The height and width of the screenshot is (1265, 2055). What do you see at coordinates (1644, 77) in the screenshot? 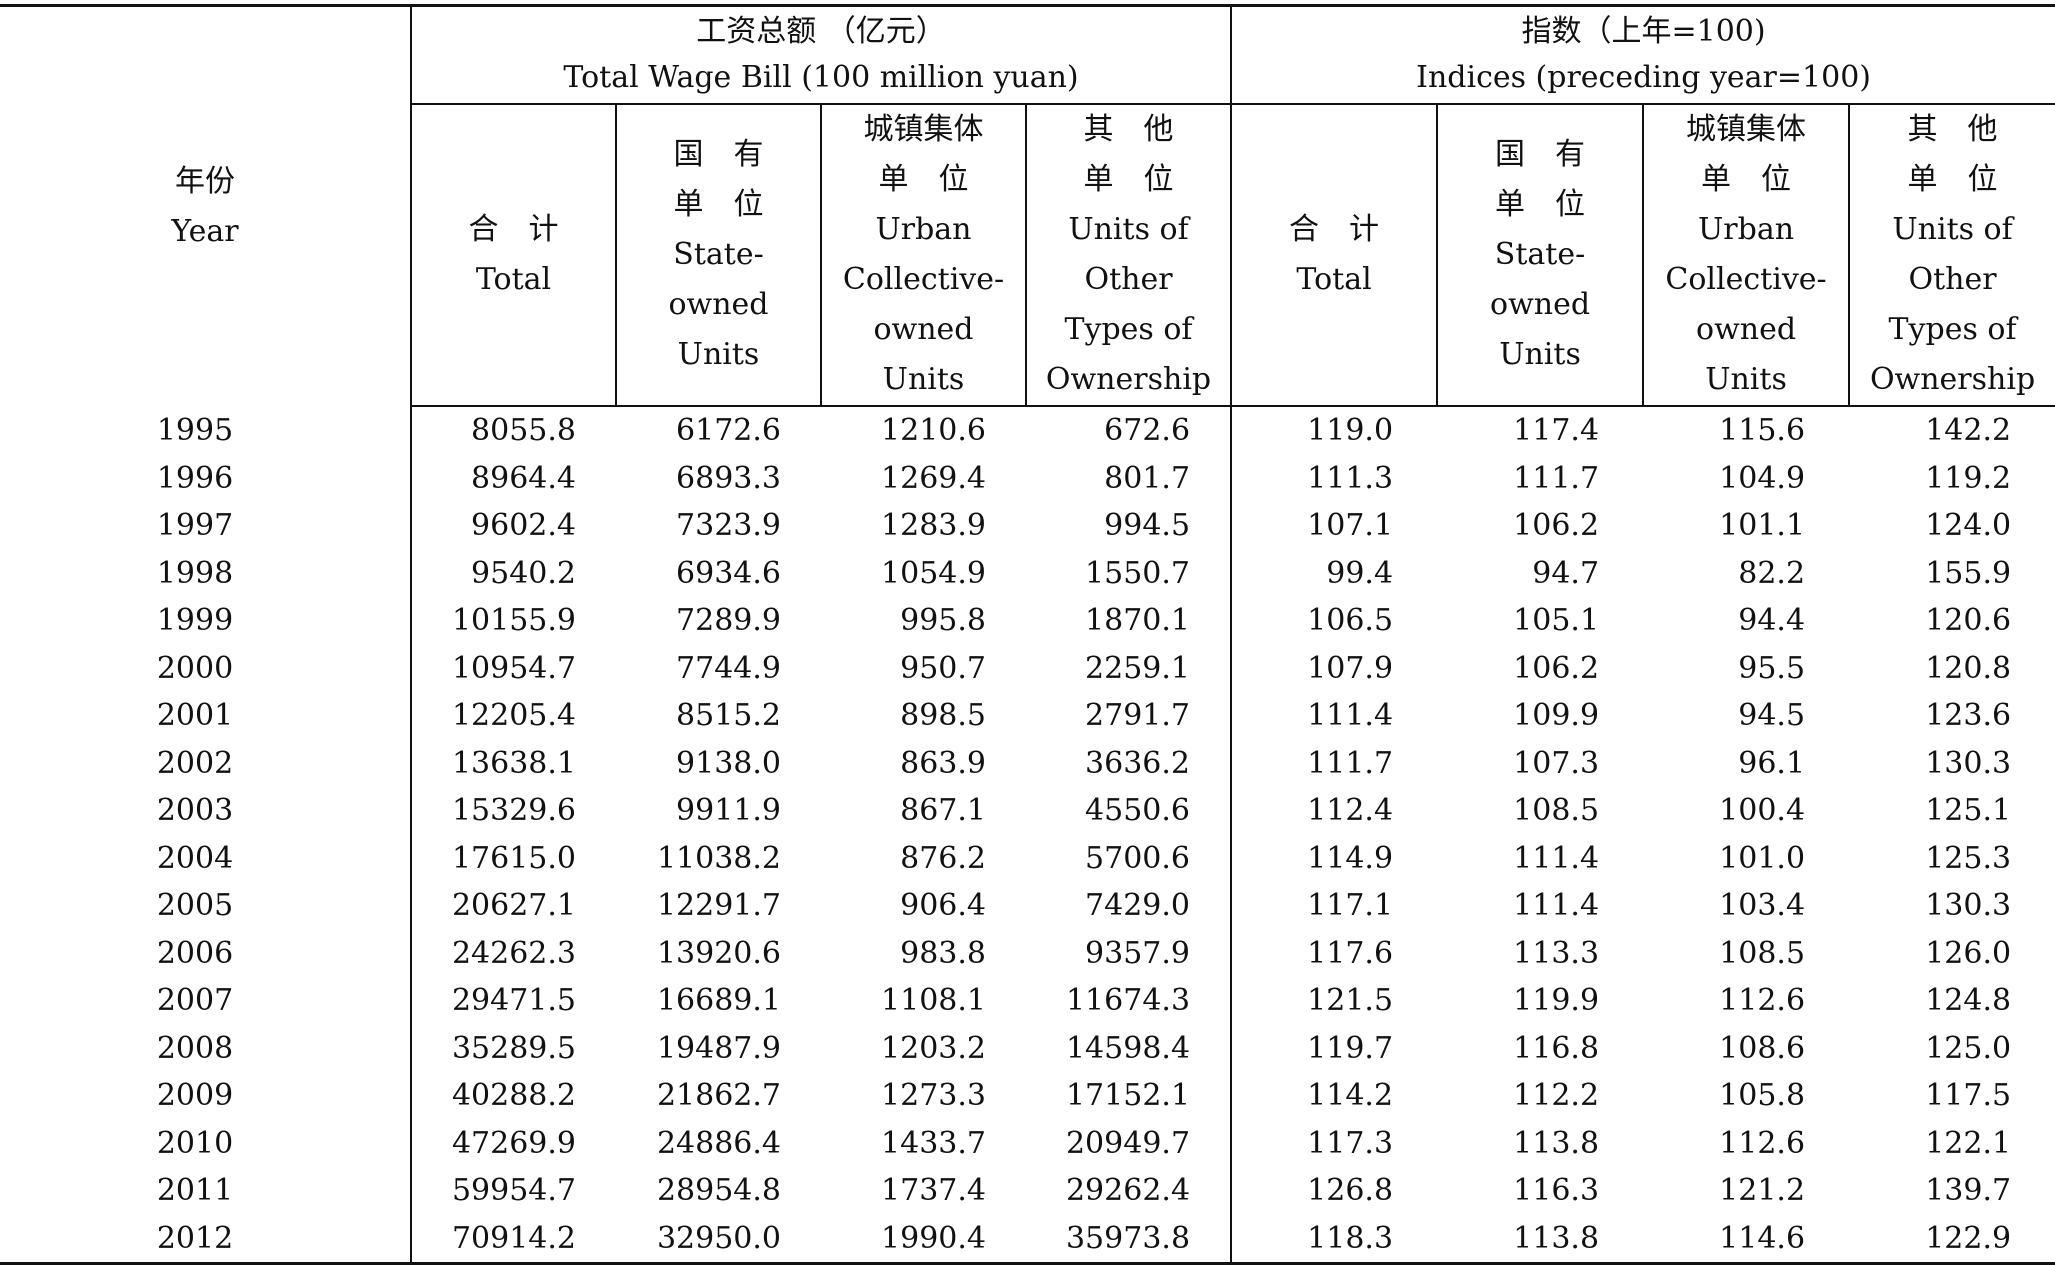
I see `indices-header-en: Indices (preceding year=100)` at bounding box center [1644, 77].